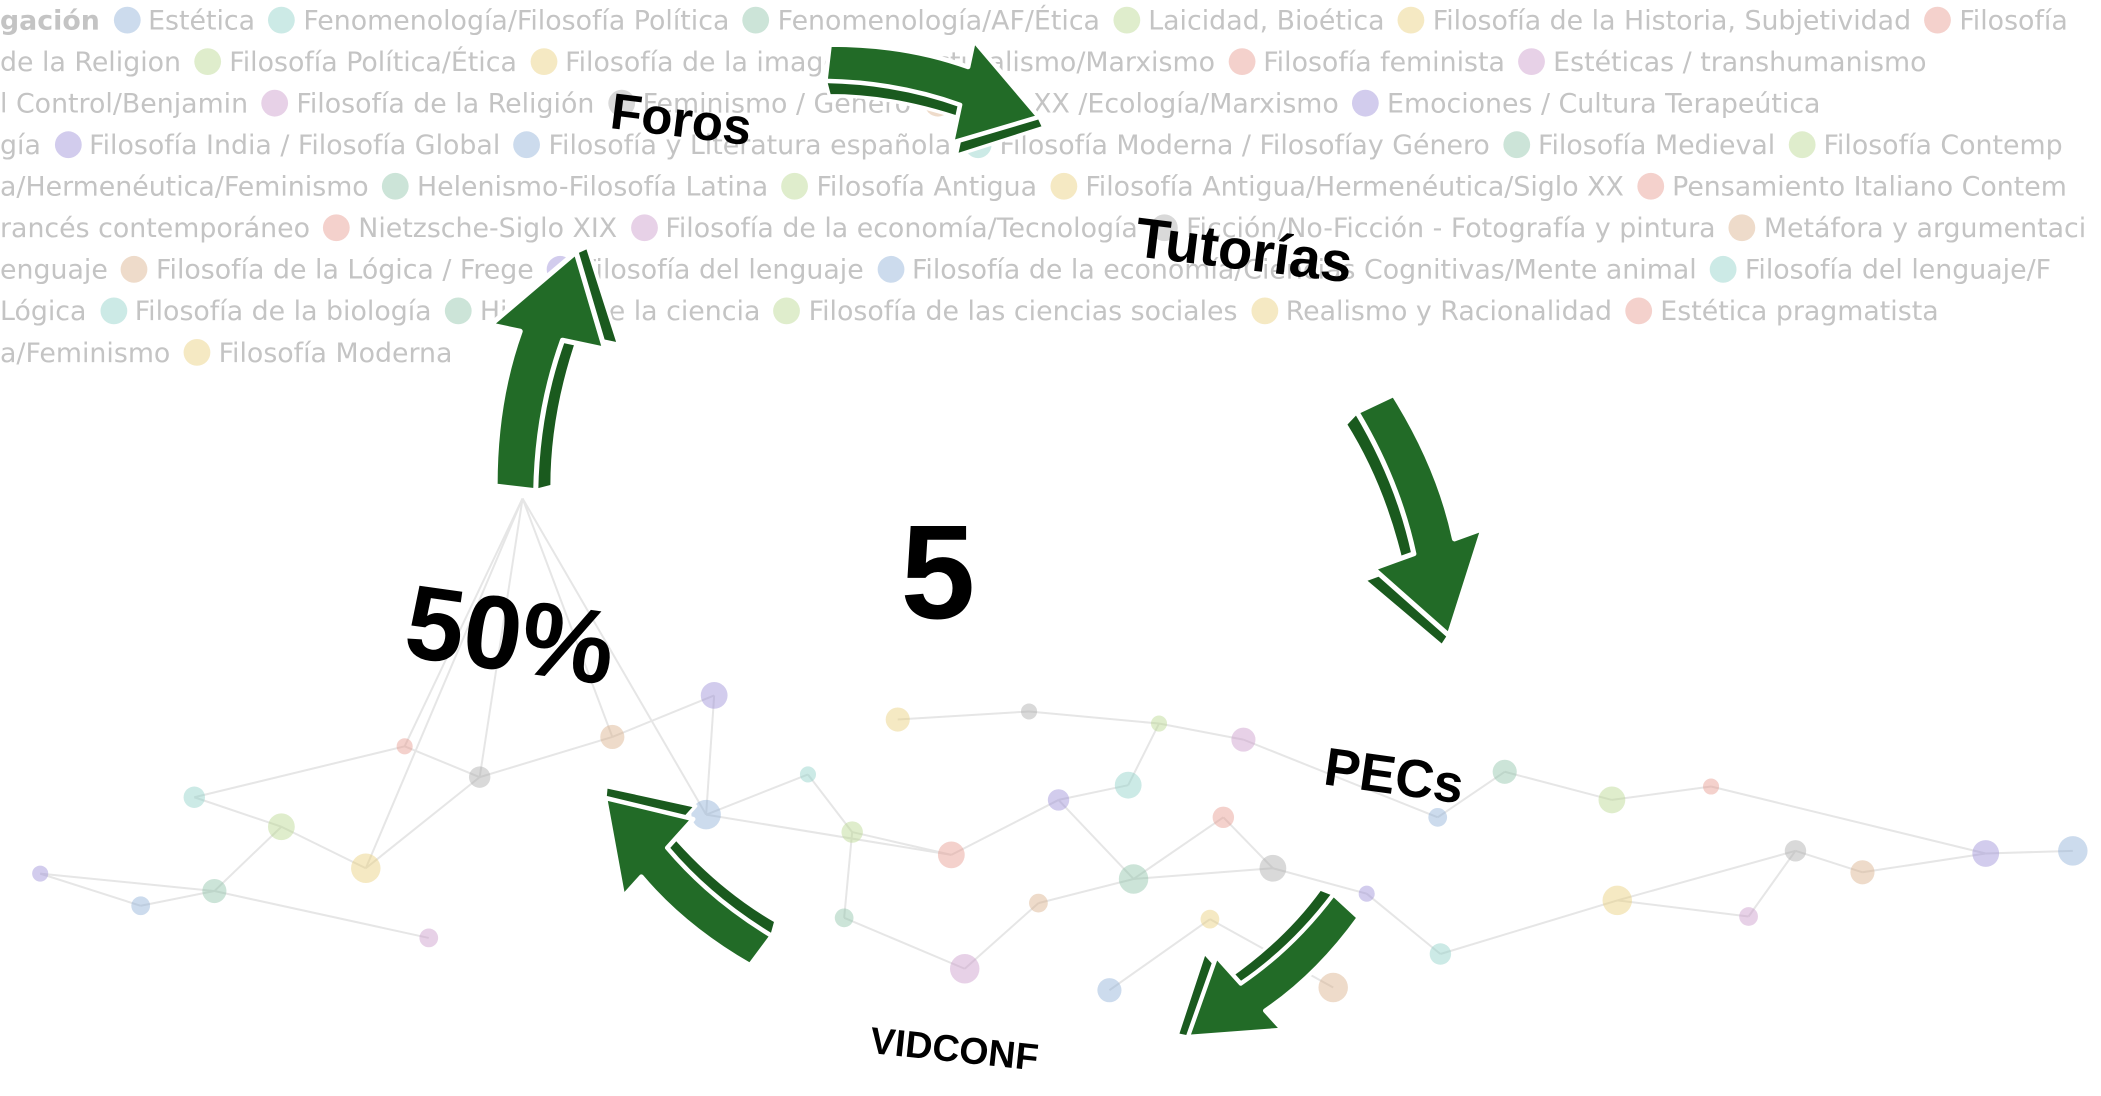  I want to click on tag: Fenomenología/Filosofía Política, so click(516, 19).